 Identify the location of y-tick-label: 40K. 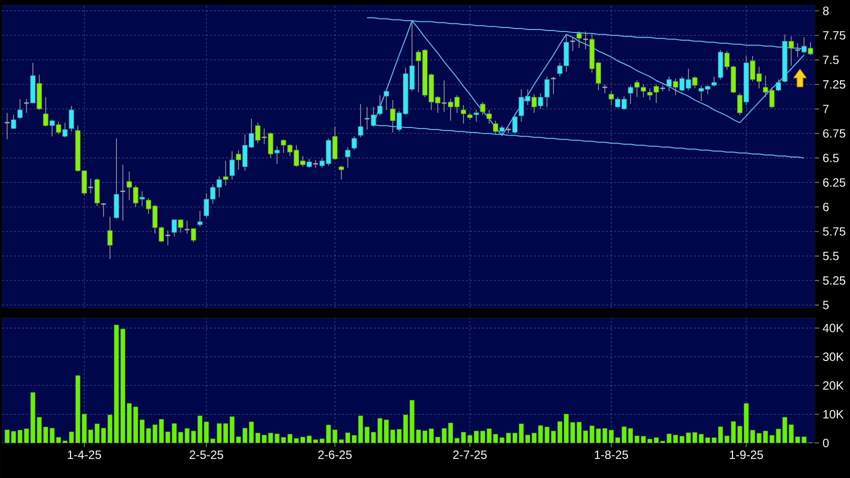
(833, 328).